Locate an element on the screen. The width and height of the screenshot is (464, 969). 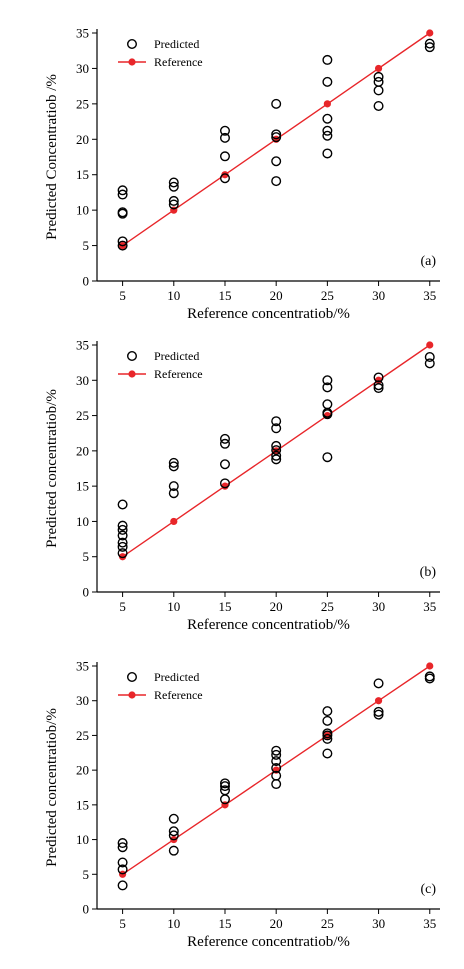
y-axis-title: Predicted concentratiob/% is located at coordinates (52, 787).